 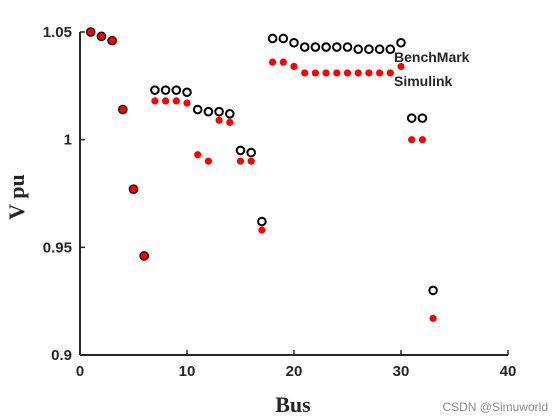 What do you see at coordinates (432, 57) in the screenshot?
I see `legend-label-benchmark: BenchMark` at bounding box center [432, 57].